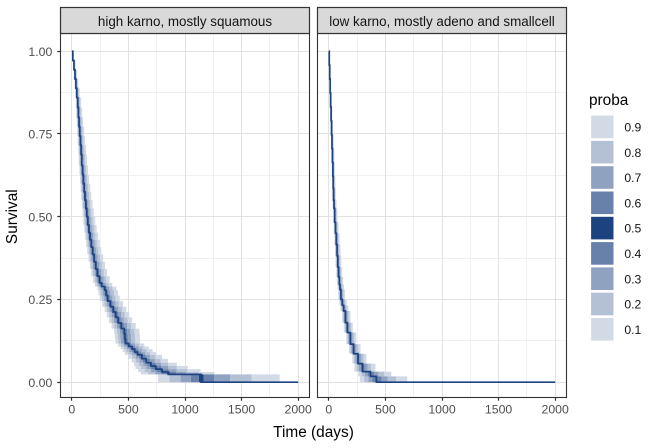 Image resolution: width=658 pixels, height=448 pixels. Describe the element at coordinates (632, 128) in the screenshot. I see `svg-text: 0.9` at that location.